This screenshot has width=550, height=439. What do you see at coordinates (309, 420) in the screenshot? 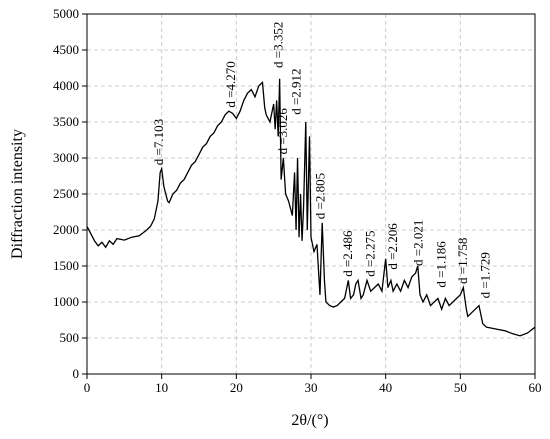
I see `x-axis-label: 2θ/(°)` at bounding box center [309, 420].